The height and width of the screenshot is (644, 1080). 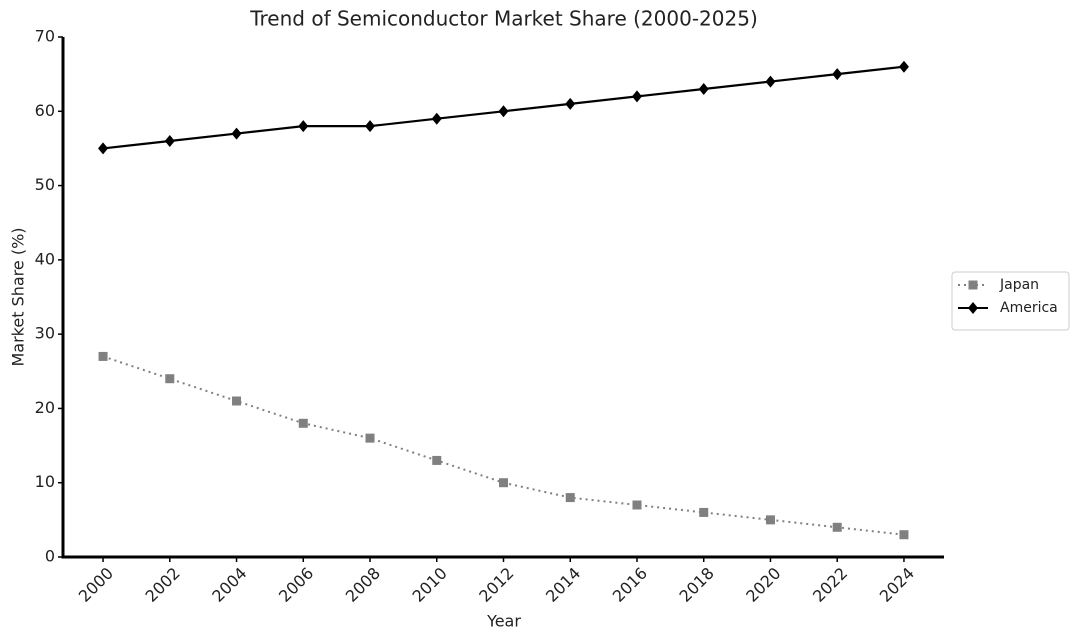 What do you see at coordinates (45, 333) in the screenshot?
I see `y-tick-label: 30` at bounding box center [45, 333].